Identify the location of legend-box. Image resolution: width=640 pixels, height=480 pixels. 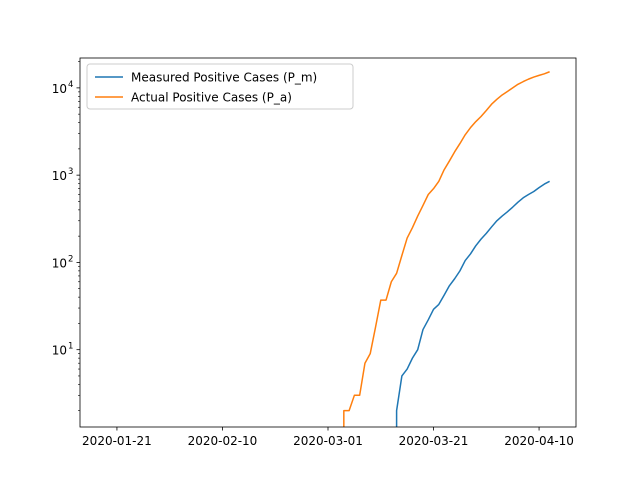
(220, 86).